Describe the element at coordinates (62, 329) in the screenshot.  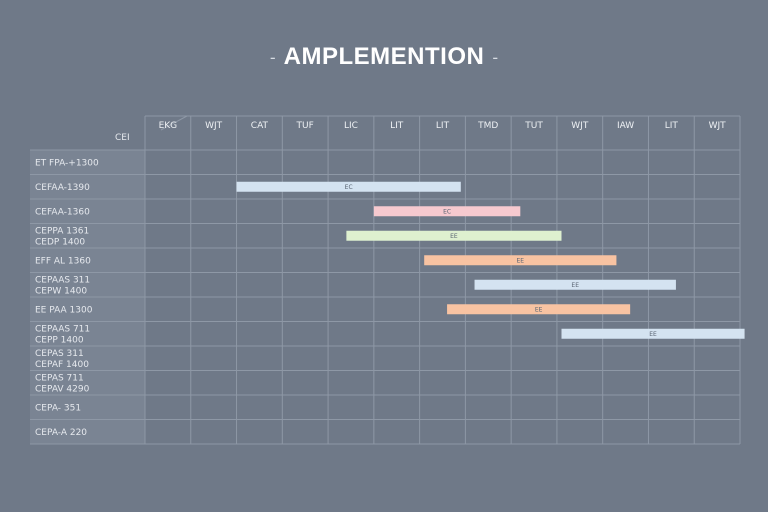
I see `row-label: CEPAAS 711` at that location.